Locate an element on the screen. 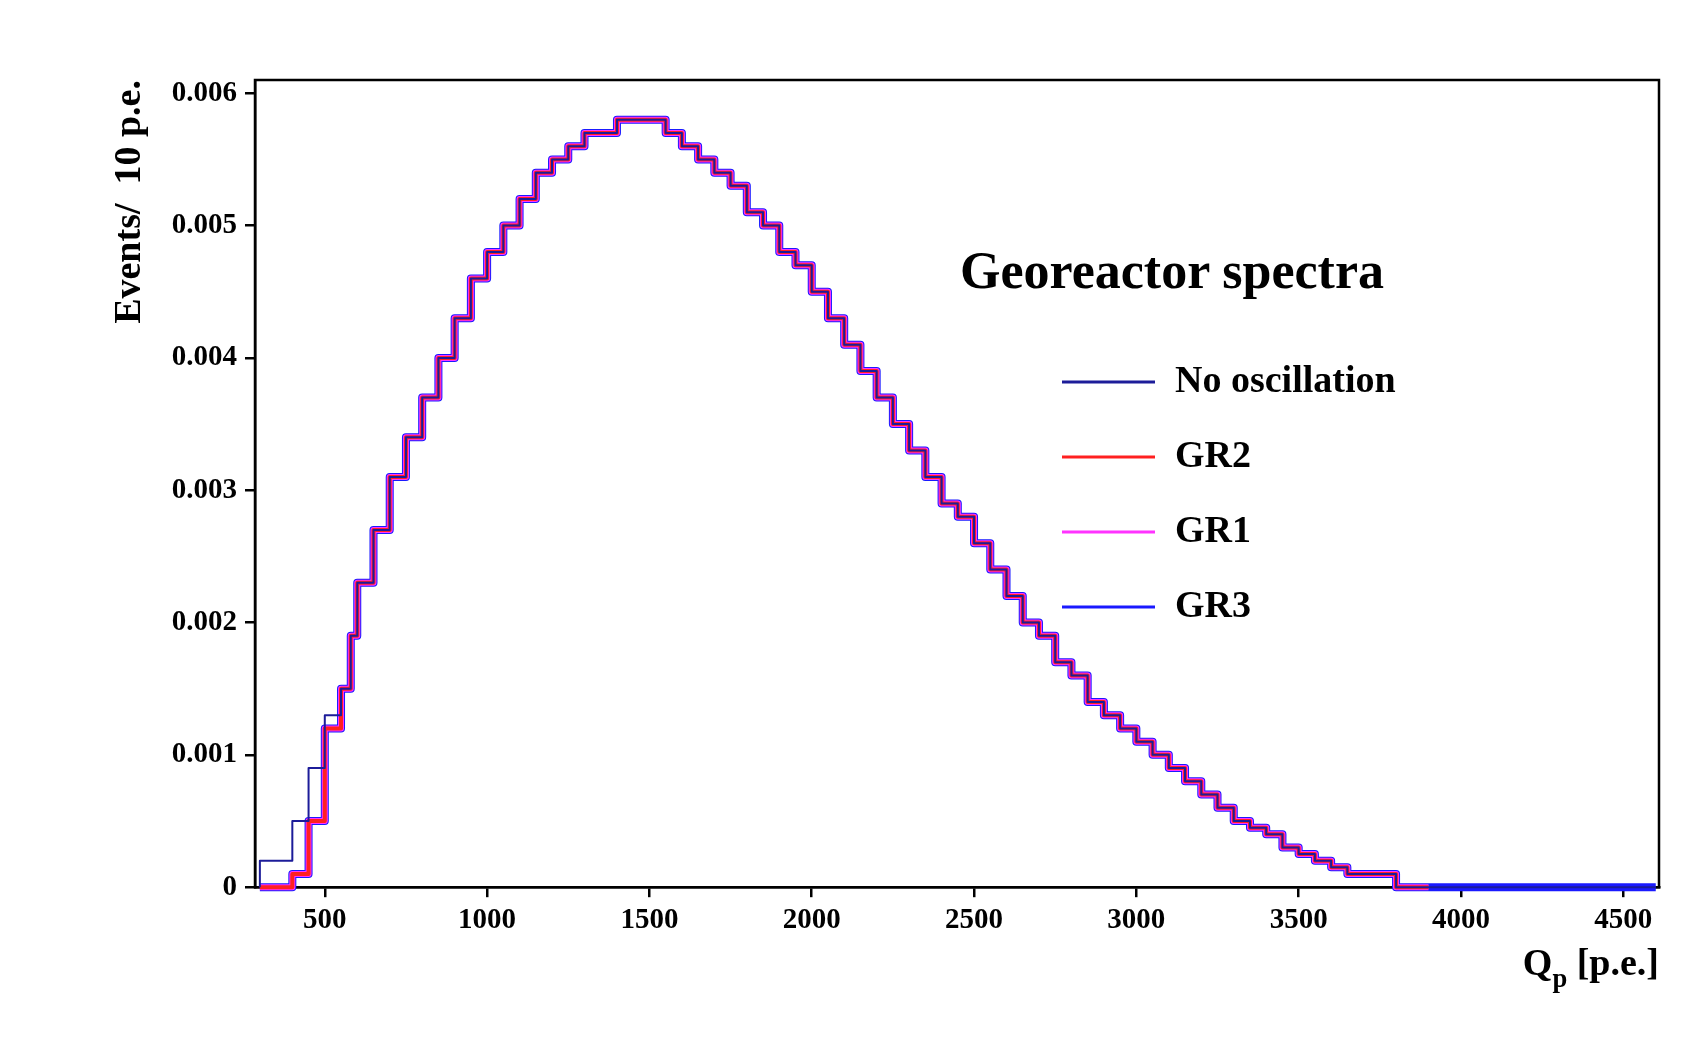 This screenshot has height=1044, width=1689. x-tick-label: 1500 is located at coordinates (649, 918).